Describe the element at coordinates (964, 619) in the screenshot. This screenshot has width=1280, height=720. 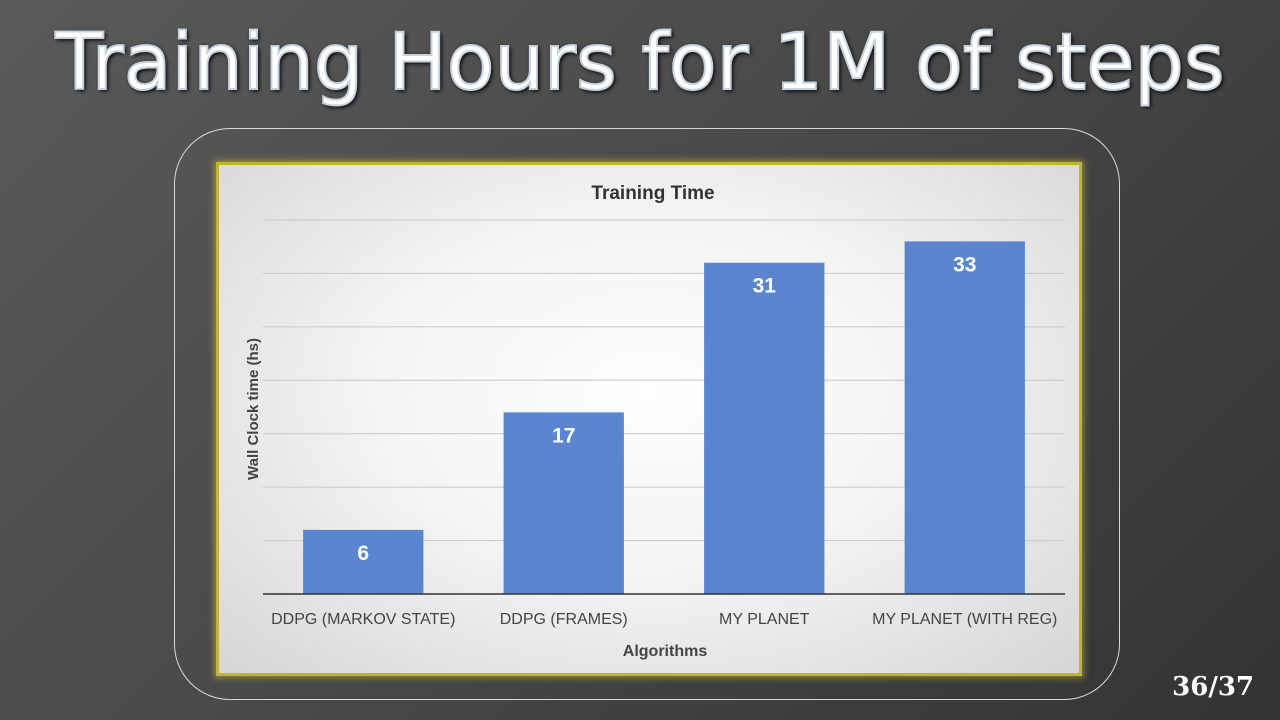
I see `category-label: MY PLANET (WITH REG)` at that location.